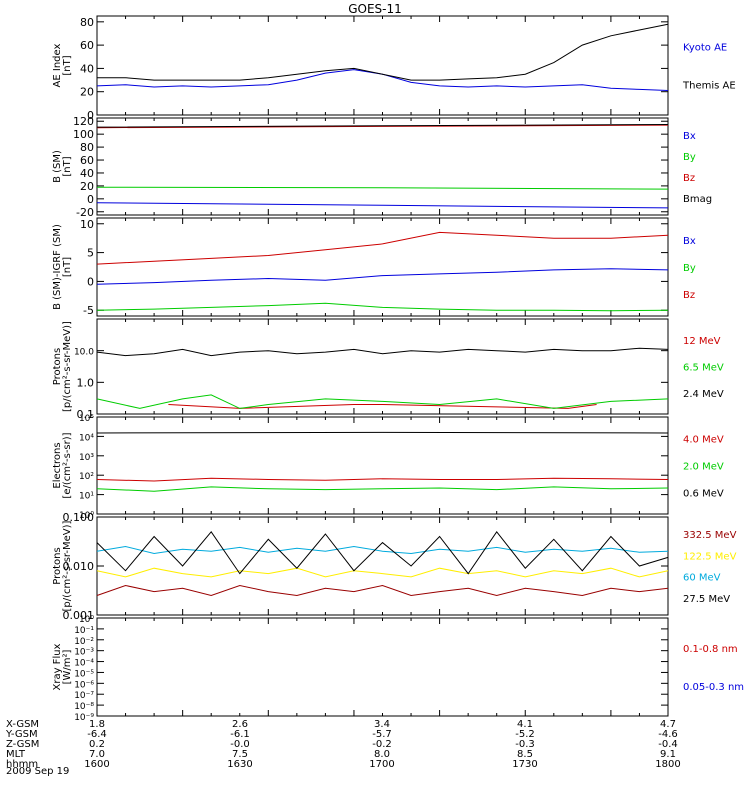  Describe the element at coordinates (57, 166) in the screenshot. I see `y-axis-label: B (SM)` at that location.